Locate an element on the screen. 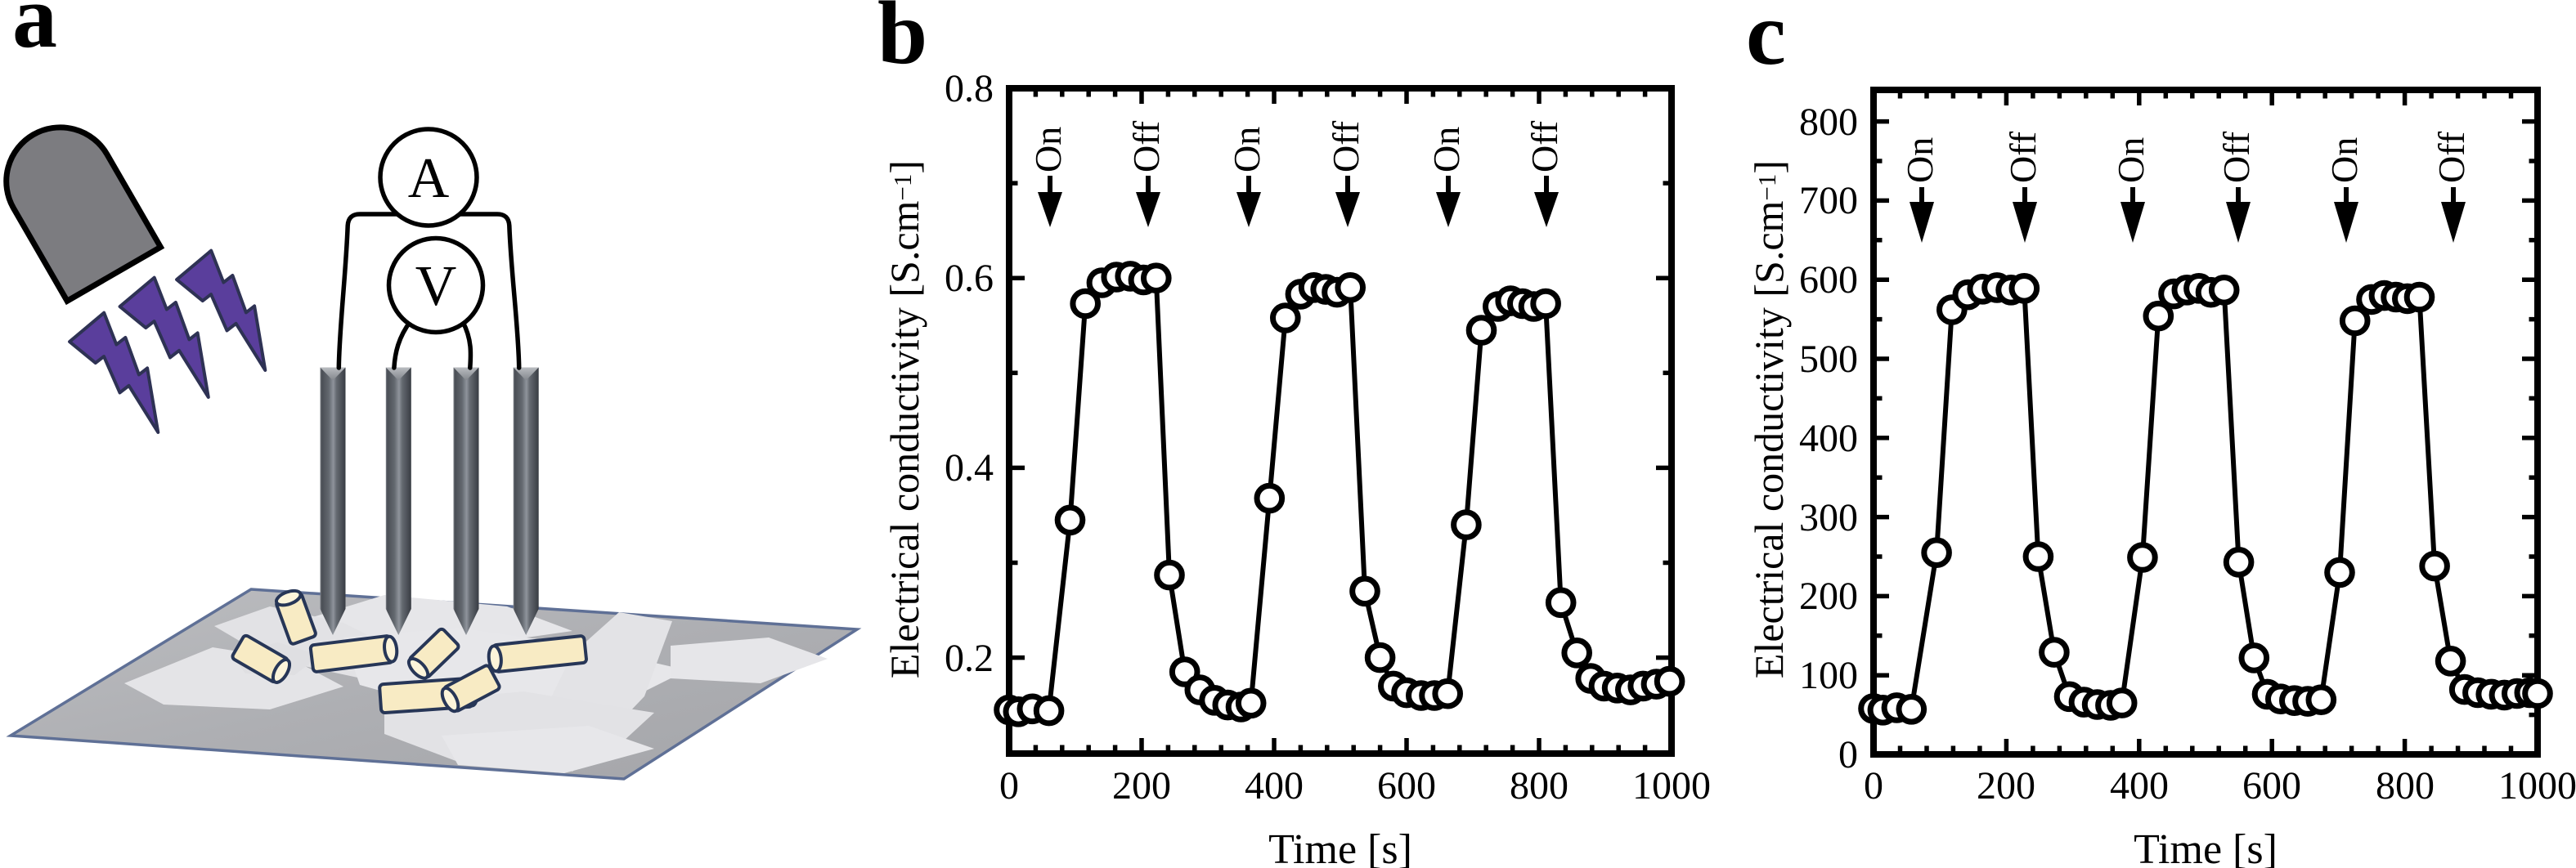 The height and width of the screenshot is (868, 2576). svg-text: 0.4 is located at coordinates (969, 468).